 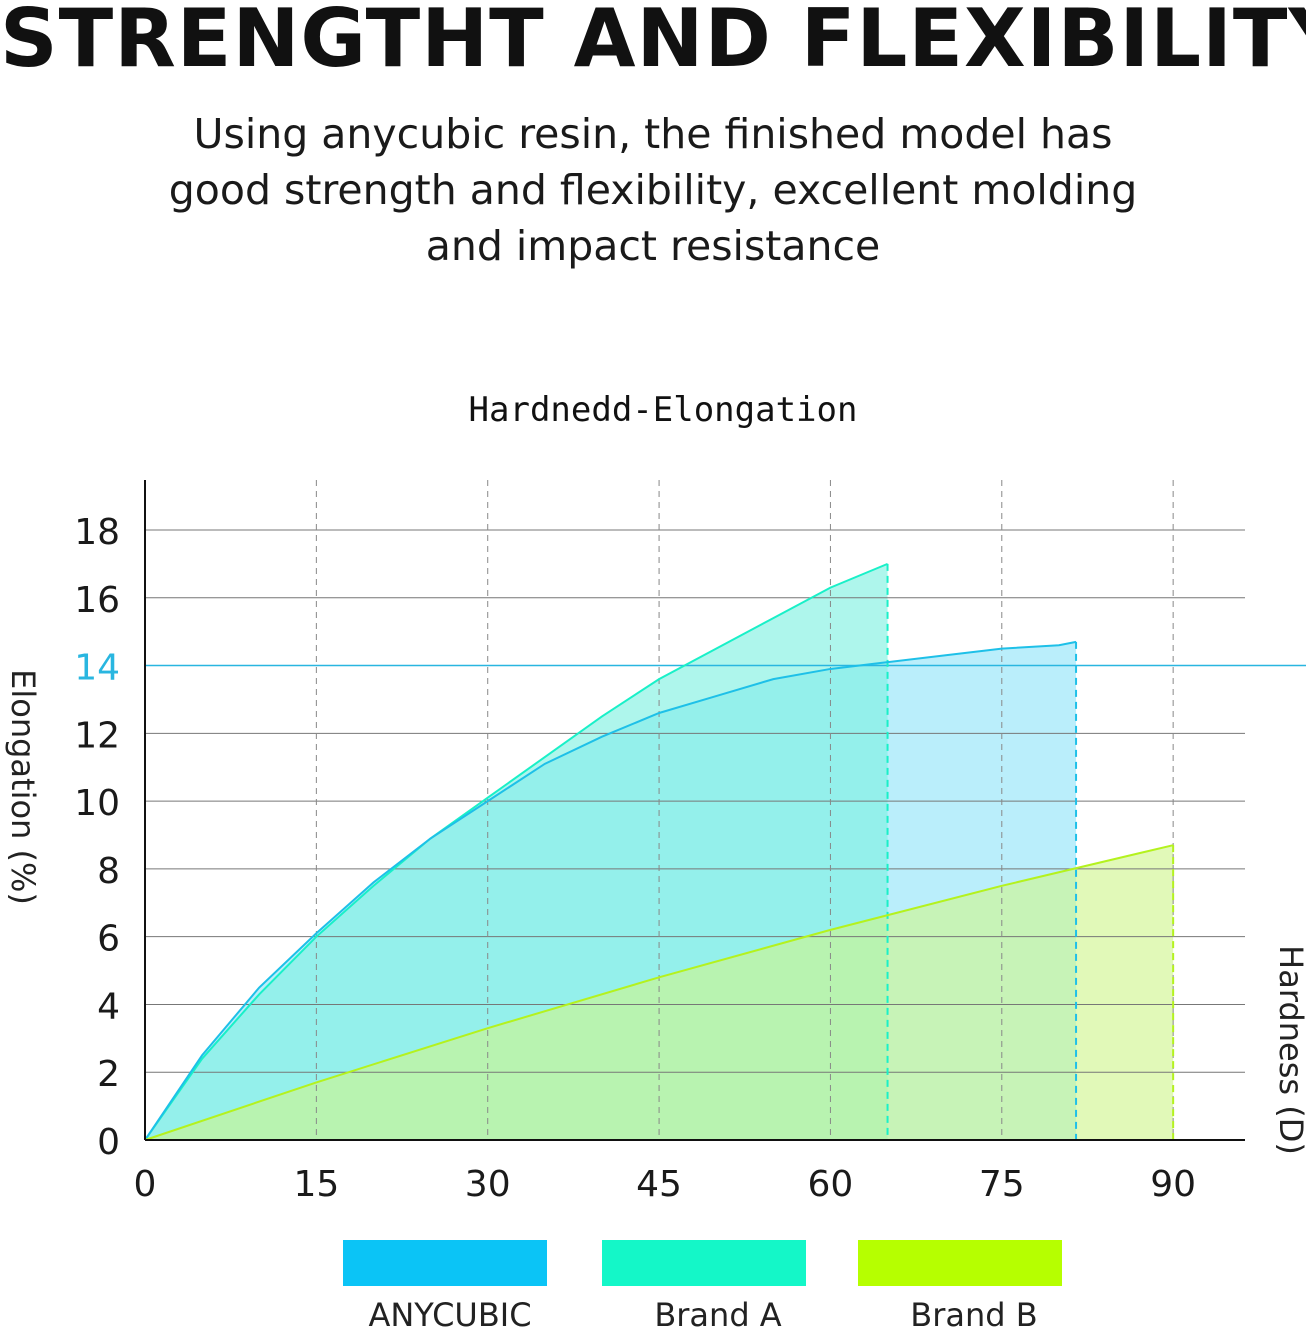 What do you see at coordinates (108, 939) in the screenshot?
I see `y-tick-label: 6` at bounding box center [108, 939].